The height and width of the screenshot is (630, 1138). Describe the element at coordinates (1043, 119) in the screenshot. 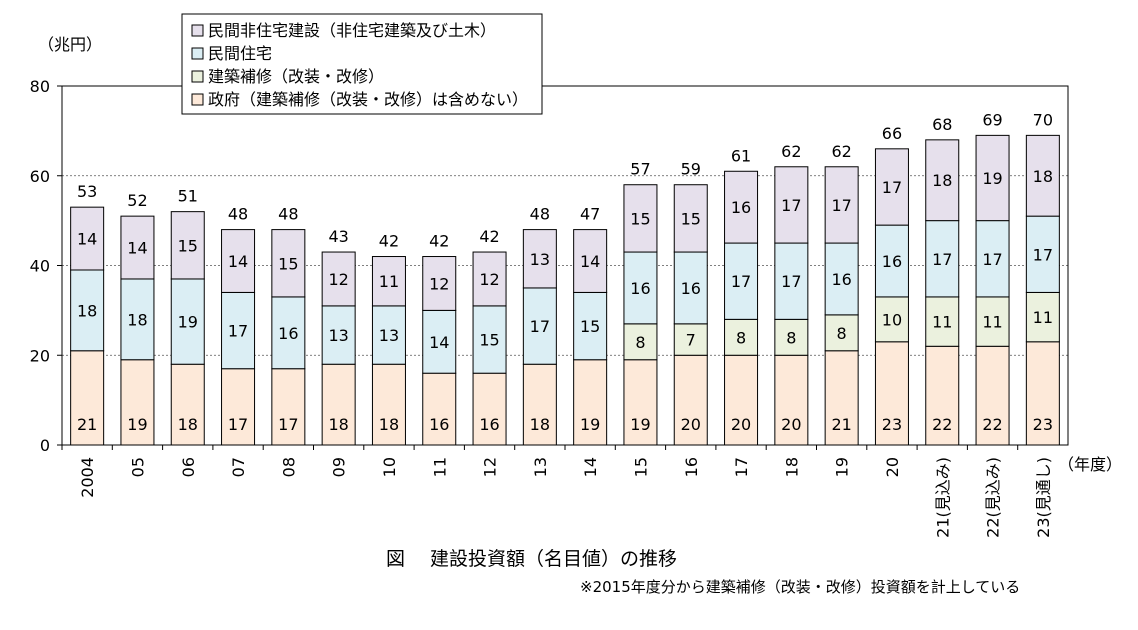

I see `total-value-label: 70` at that location.